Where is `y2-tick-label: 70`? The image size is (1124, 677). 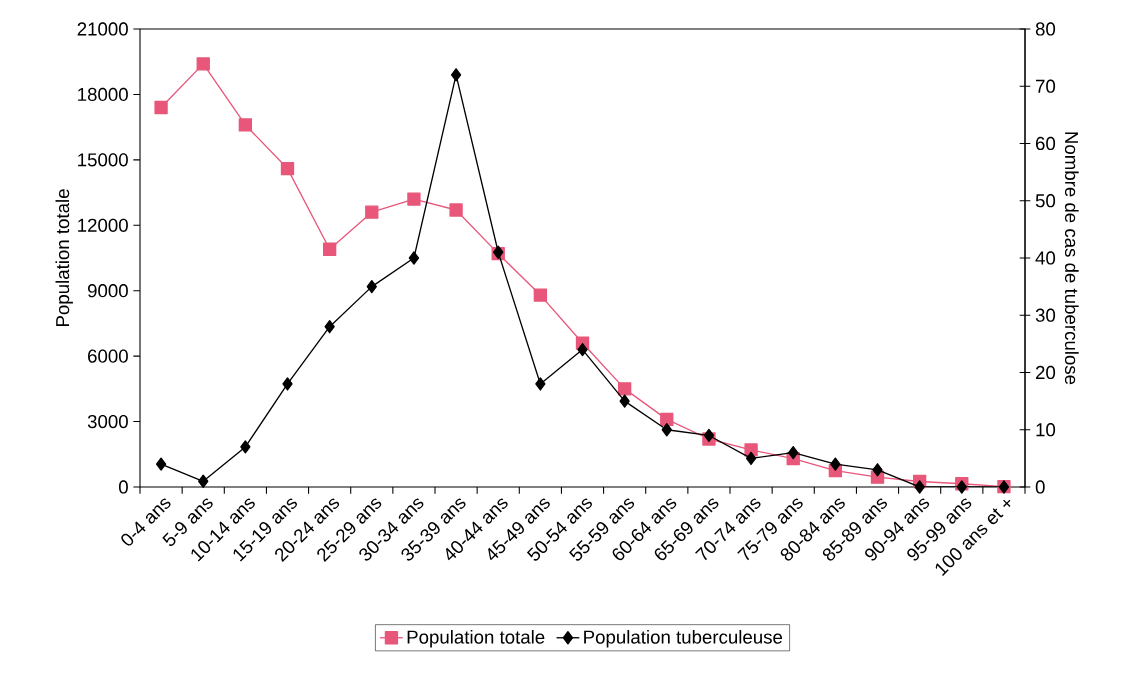 y2-tick-label: 70 is located at coordinates (1046, 86).